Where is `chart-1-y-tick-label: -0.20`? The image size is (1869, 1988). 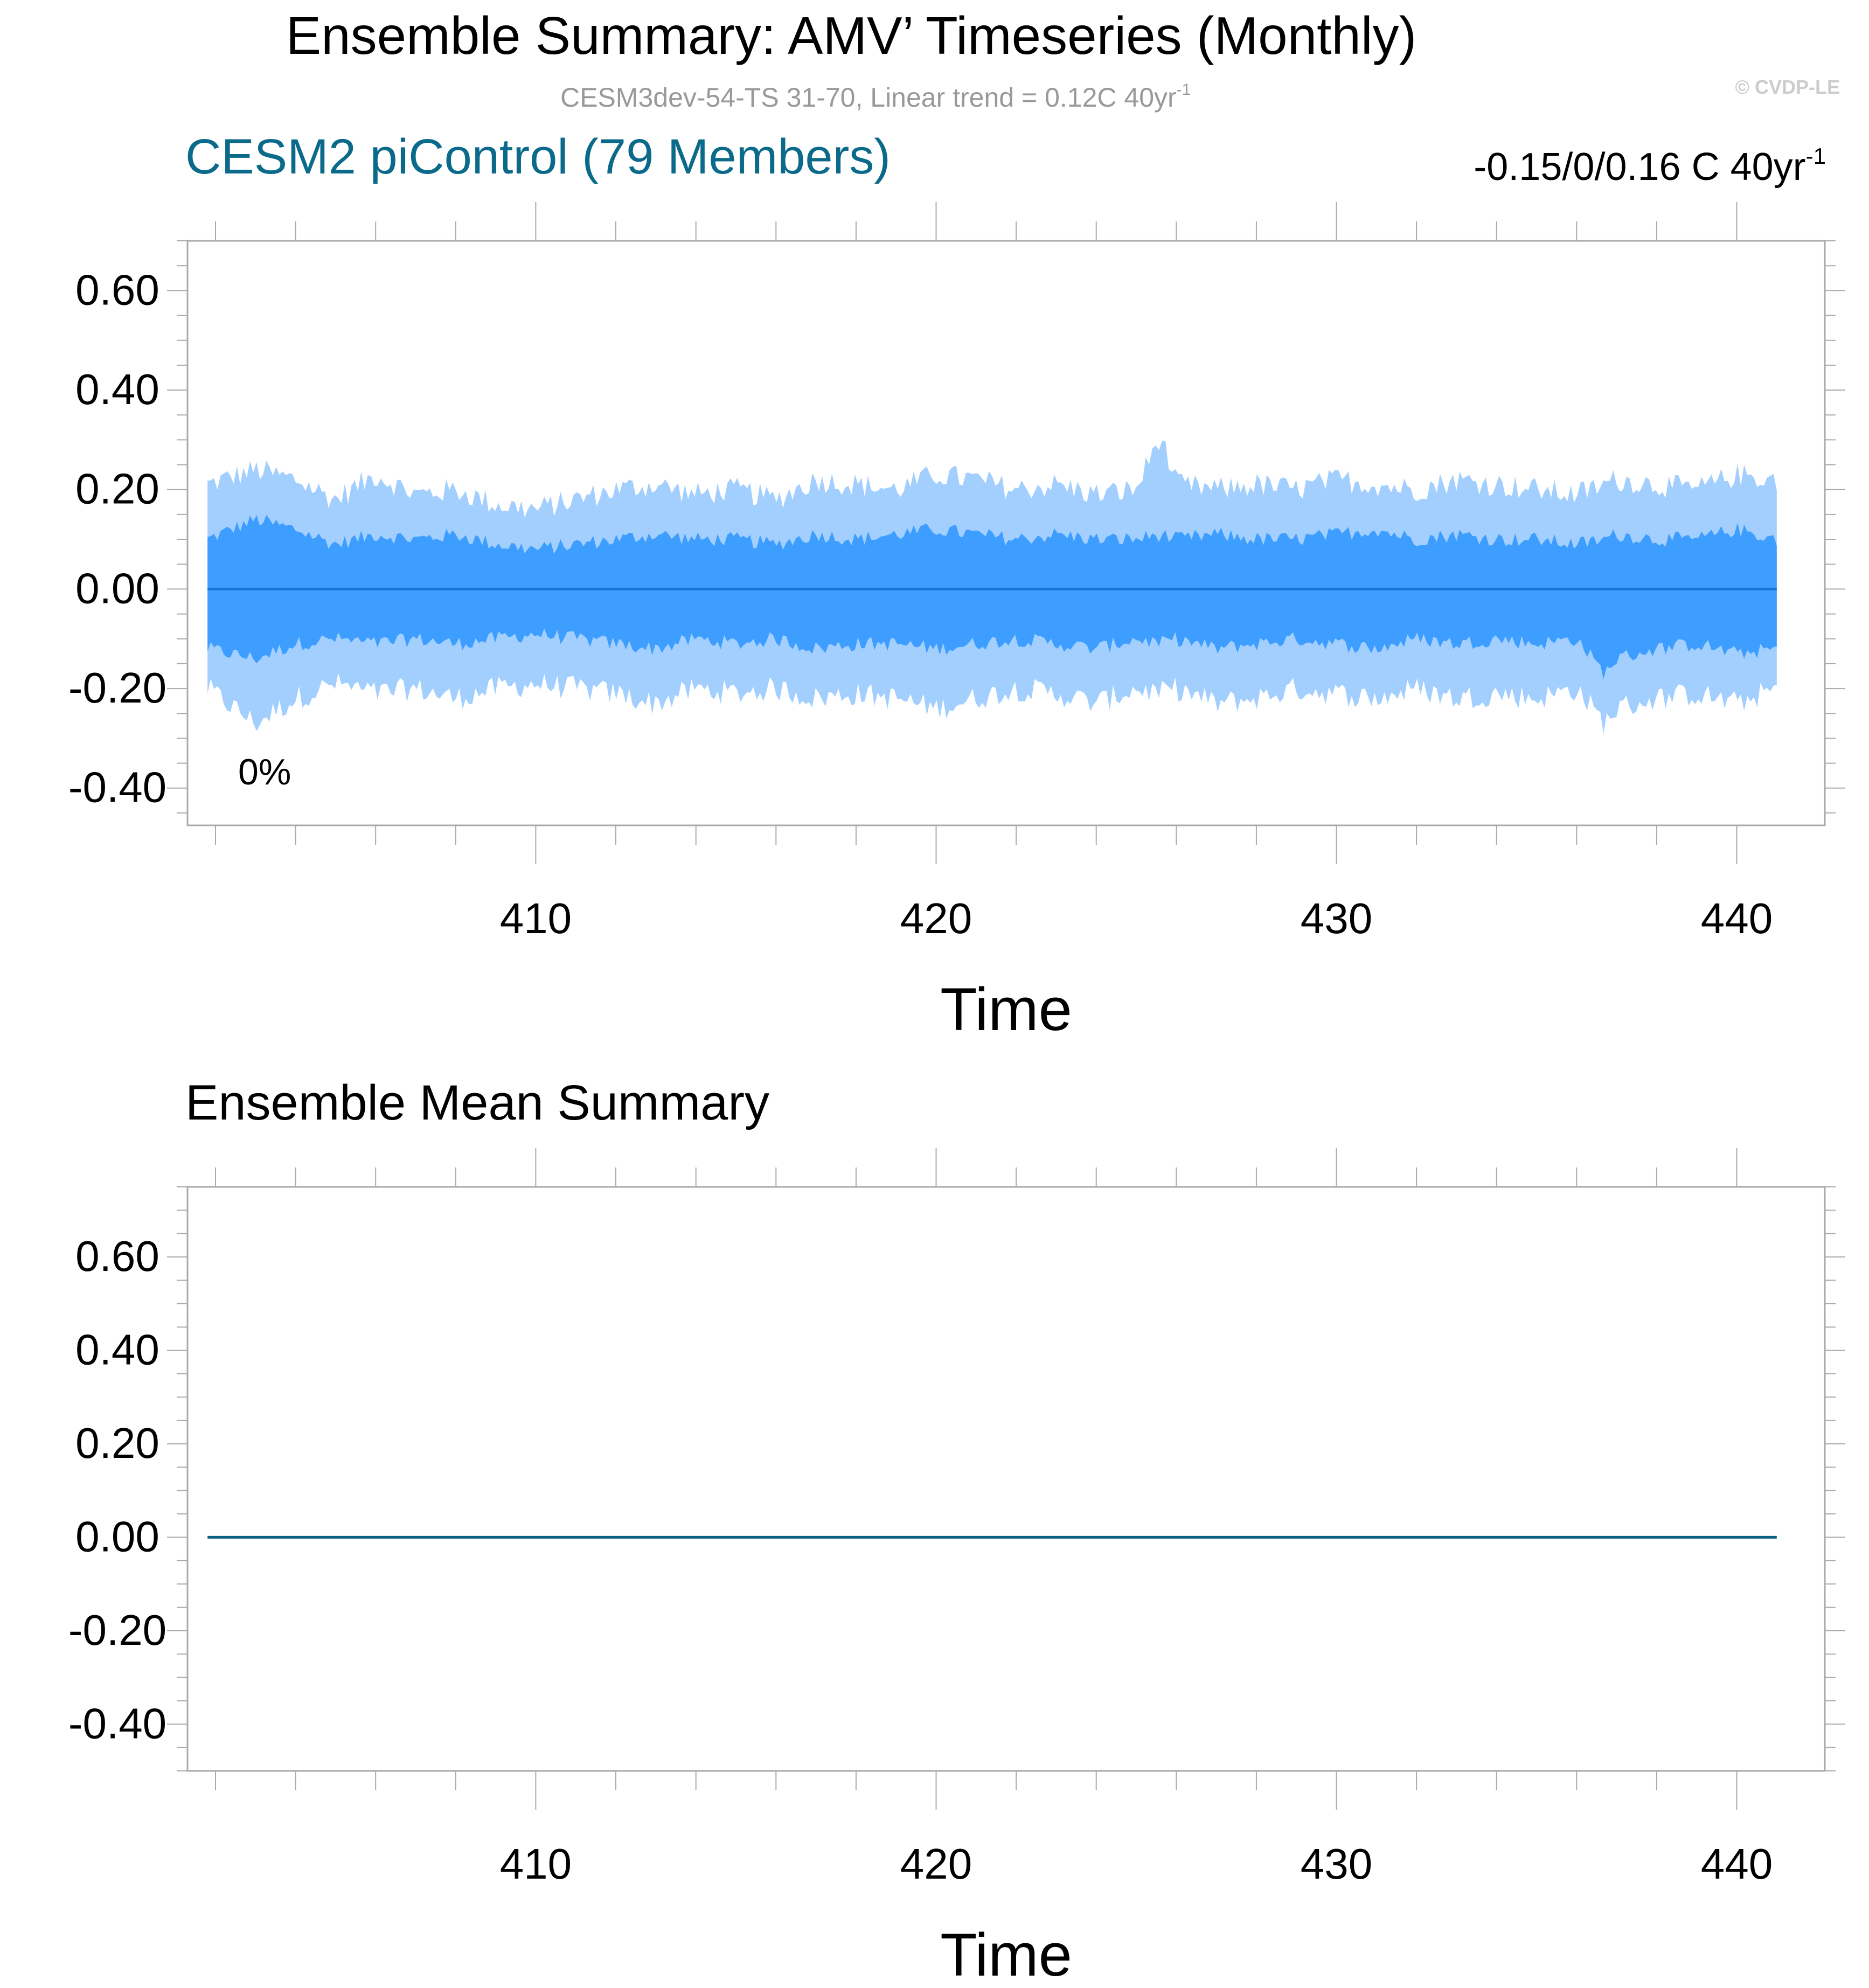 chart-1-y-tick-label: -0.20 is located at coordinates (117, 1630).